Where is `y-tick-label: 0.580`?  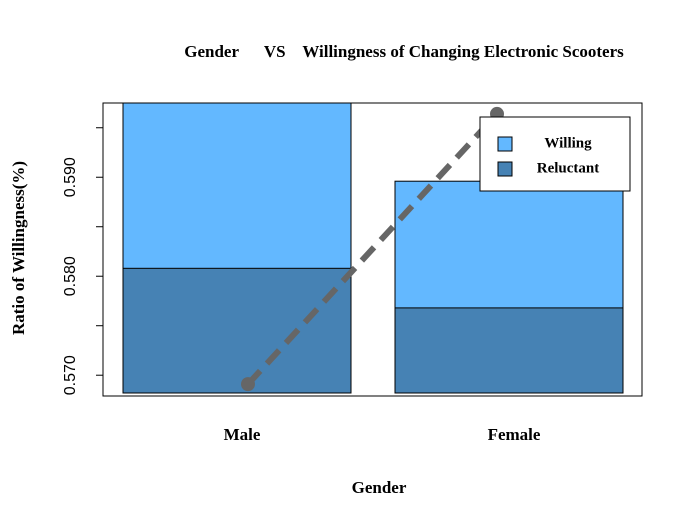 y-tick-label: 0.580 is located at coordinates (70, 276).